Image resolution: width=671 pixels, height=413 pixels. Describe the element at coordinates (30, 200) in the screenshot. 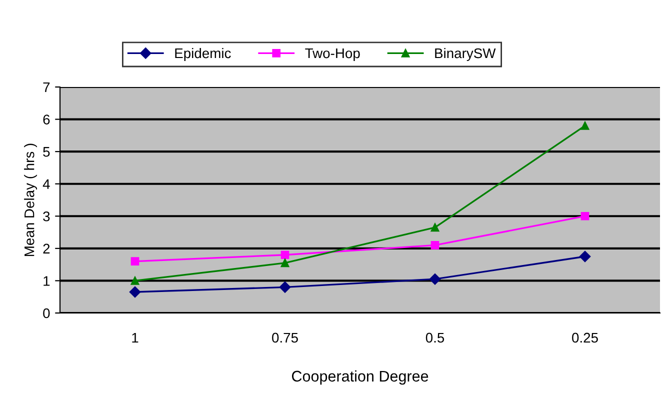

I see `y-axis-title: Mean Delay ( hrs )` at that location.